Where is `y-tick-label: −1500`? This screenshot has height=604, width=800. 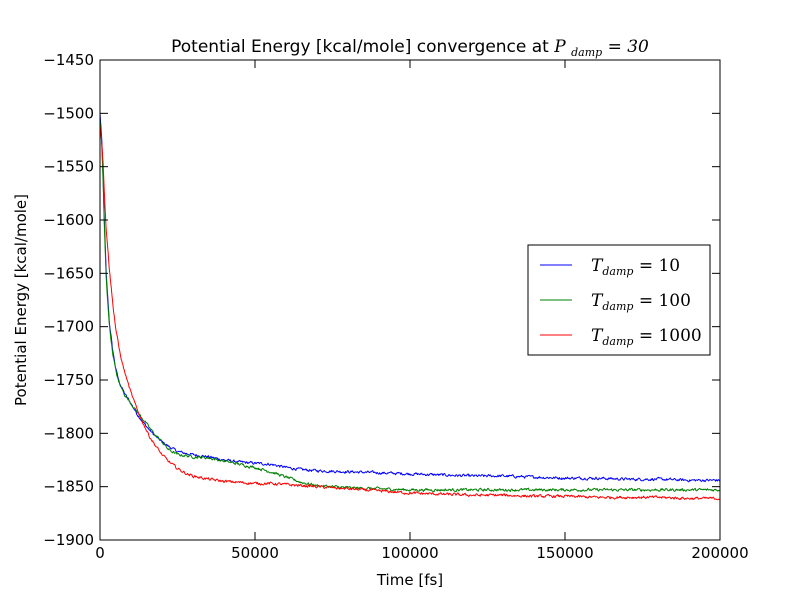
y-tick-label: −1500 is located at coordinates (68, 113).